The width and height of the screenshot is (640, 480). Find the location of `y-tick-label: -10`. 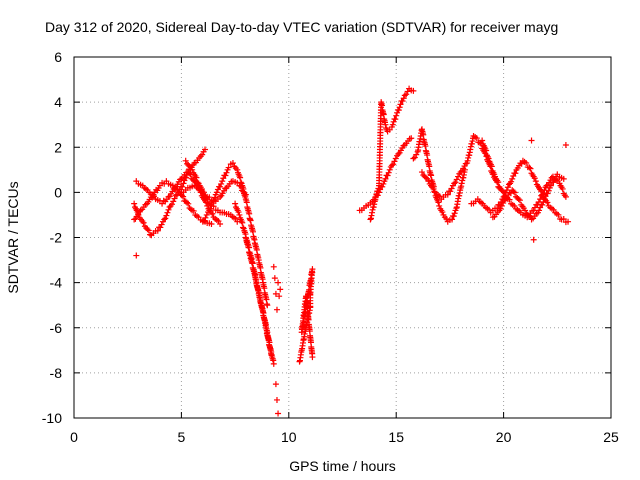

y-tick-label: -10 is located at coordinates (52, 418).